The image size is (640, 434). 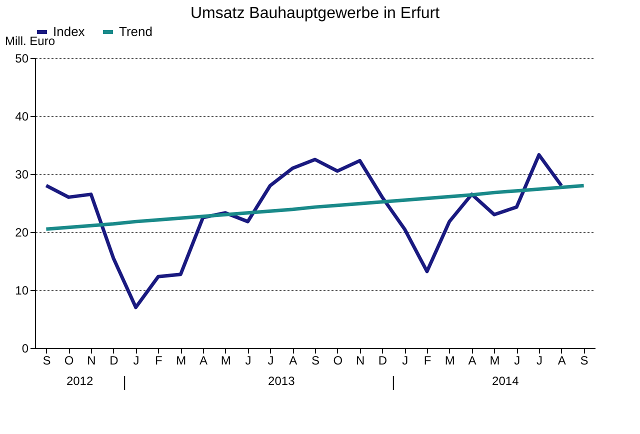 What do you see at coordinates (22, 291) in the screenshot?
I see `y-tick-label: 10` at bounding box center [22, 291].